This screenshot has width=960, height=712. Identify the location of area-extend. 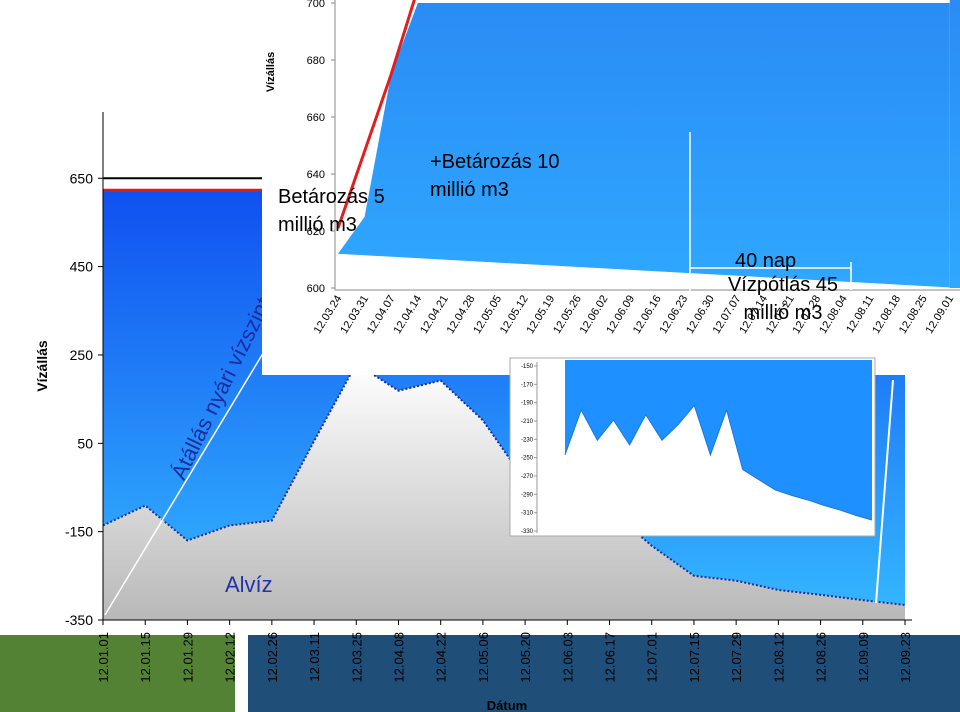
(954, 144).